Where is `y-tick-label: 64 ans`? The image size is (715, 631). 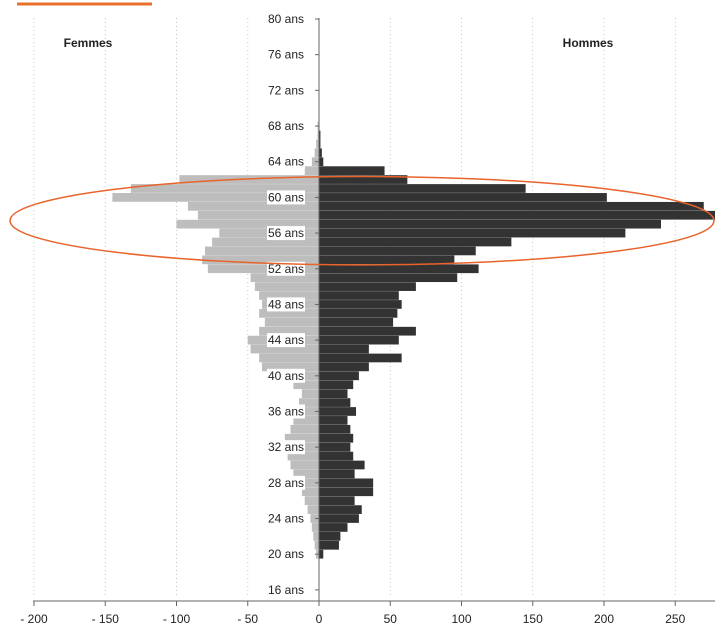
y-tick-label: 64 ans is located at coordinates (286, 162).